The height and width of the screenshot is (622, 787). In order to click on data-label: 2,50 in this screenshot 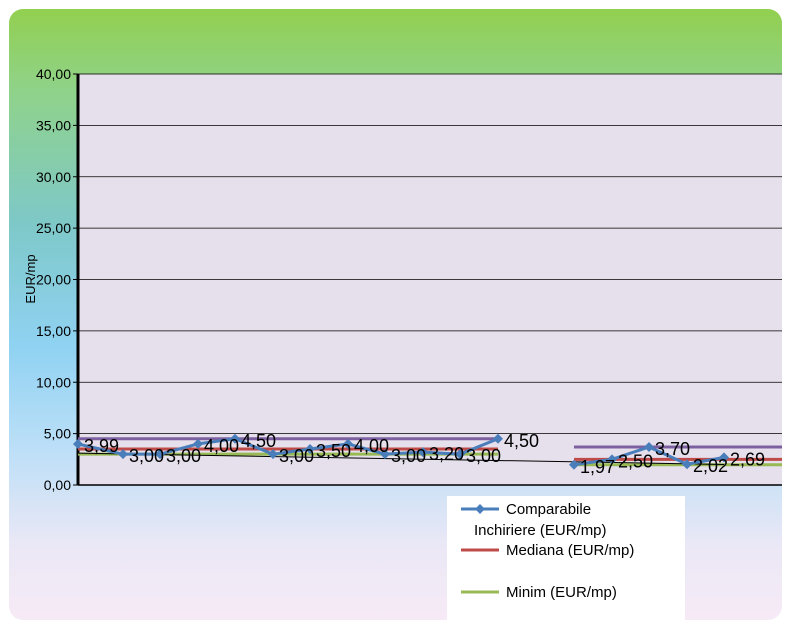, I will do `click(635, 461)`.